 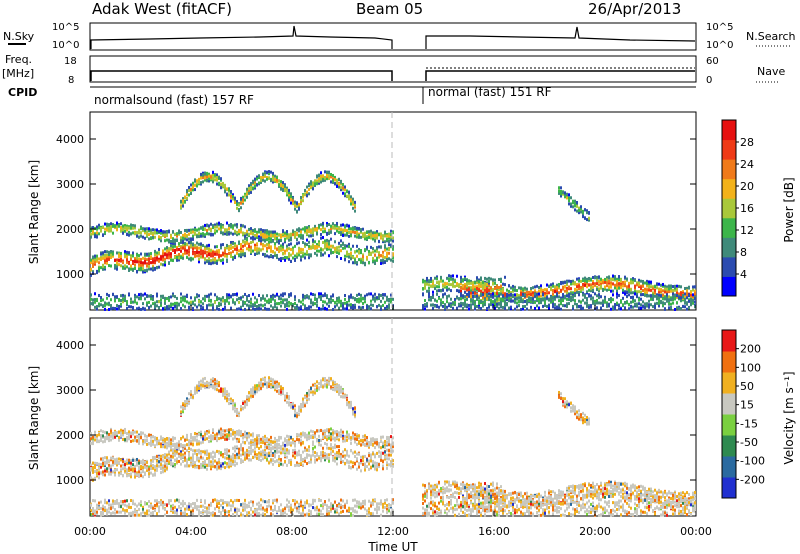 What do you see at coordinates (162, 9) in the screenshot?
I see `radar-title: Adak West (fitACF)` at bounding box center [162, 9].